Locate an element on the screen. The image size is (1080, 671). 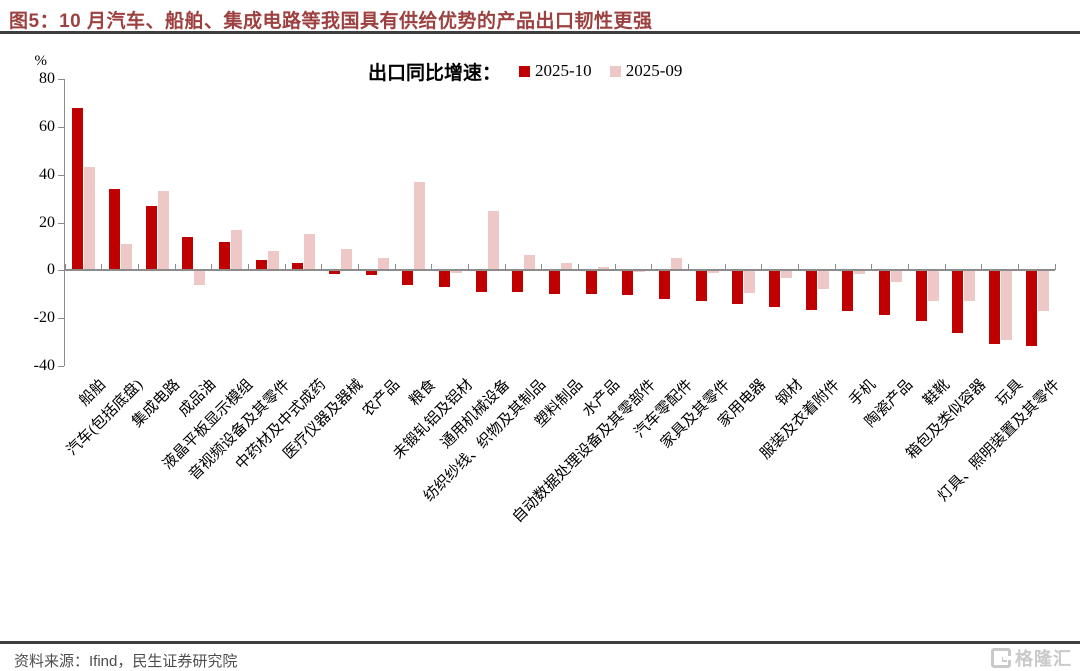
footer-rule is located at coordinates (540, 642).